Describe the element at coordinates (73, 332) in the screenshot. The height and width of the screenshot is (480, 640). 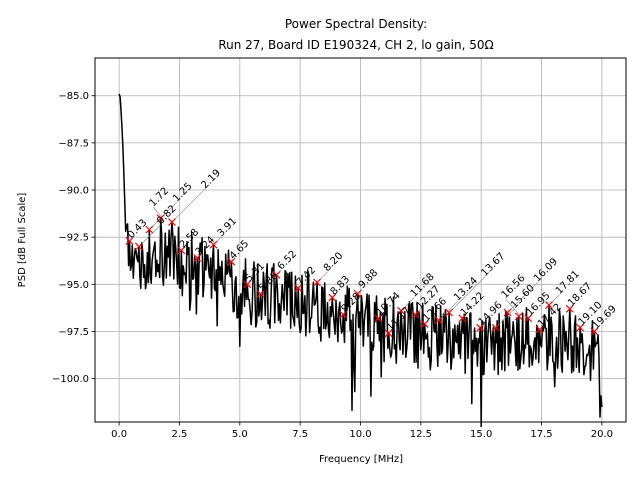
I see `y-tick-label: −97.5` at that location.